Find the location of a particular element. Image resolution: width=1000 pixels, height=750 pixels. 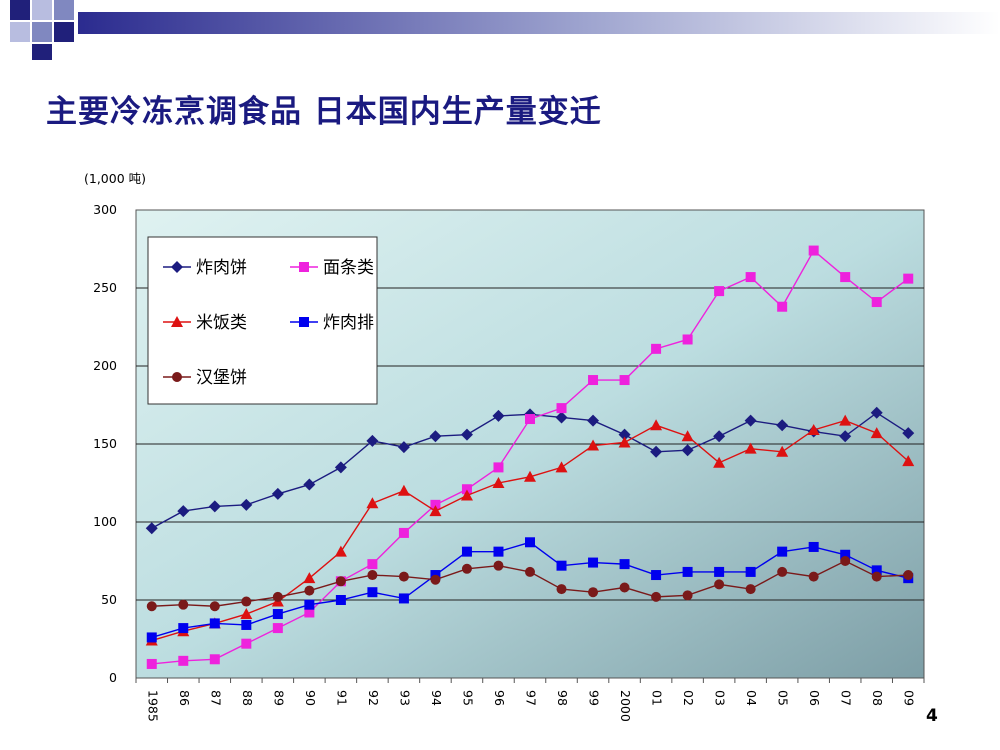

legend-box is located at coordinates (262, 320).